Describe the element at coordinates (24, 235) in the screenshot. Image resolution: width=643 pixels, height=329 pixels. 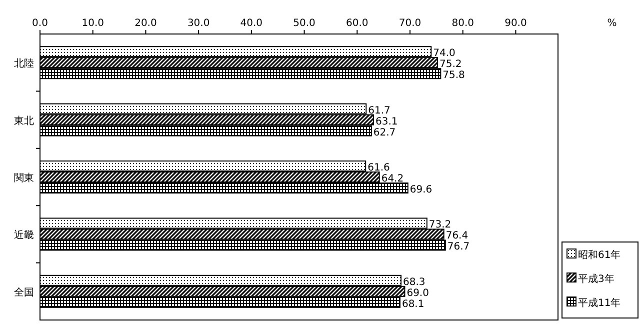
I see `y-tick-label: 近畿` at that location.